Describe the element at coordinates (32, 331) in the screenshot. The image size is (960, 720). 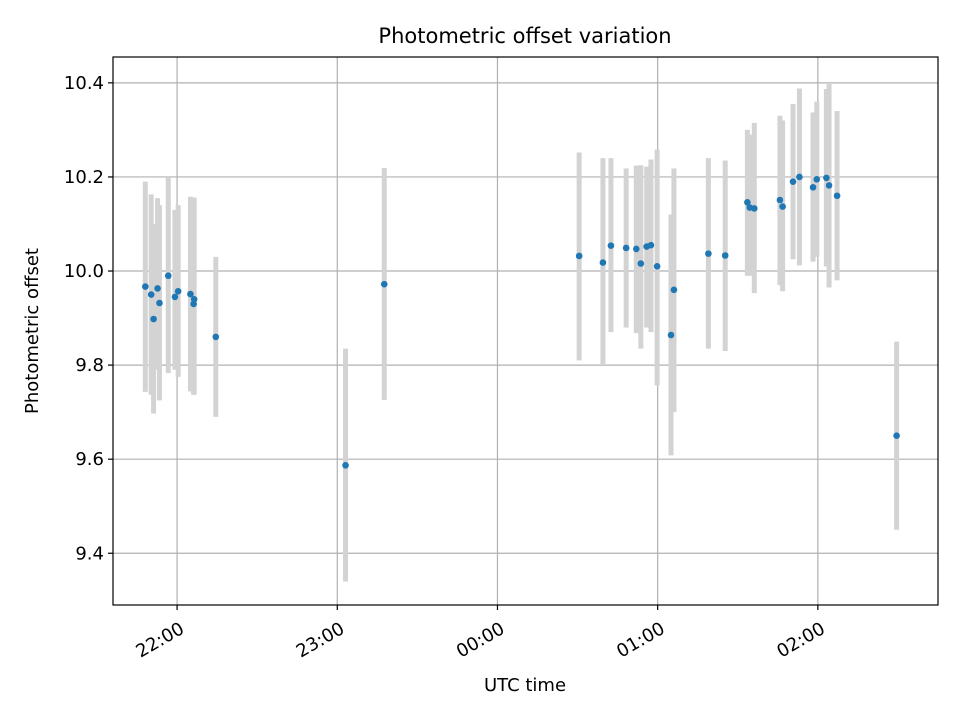
I see `y-axis-label: Photometric offset` at that location.